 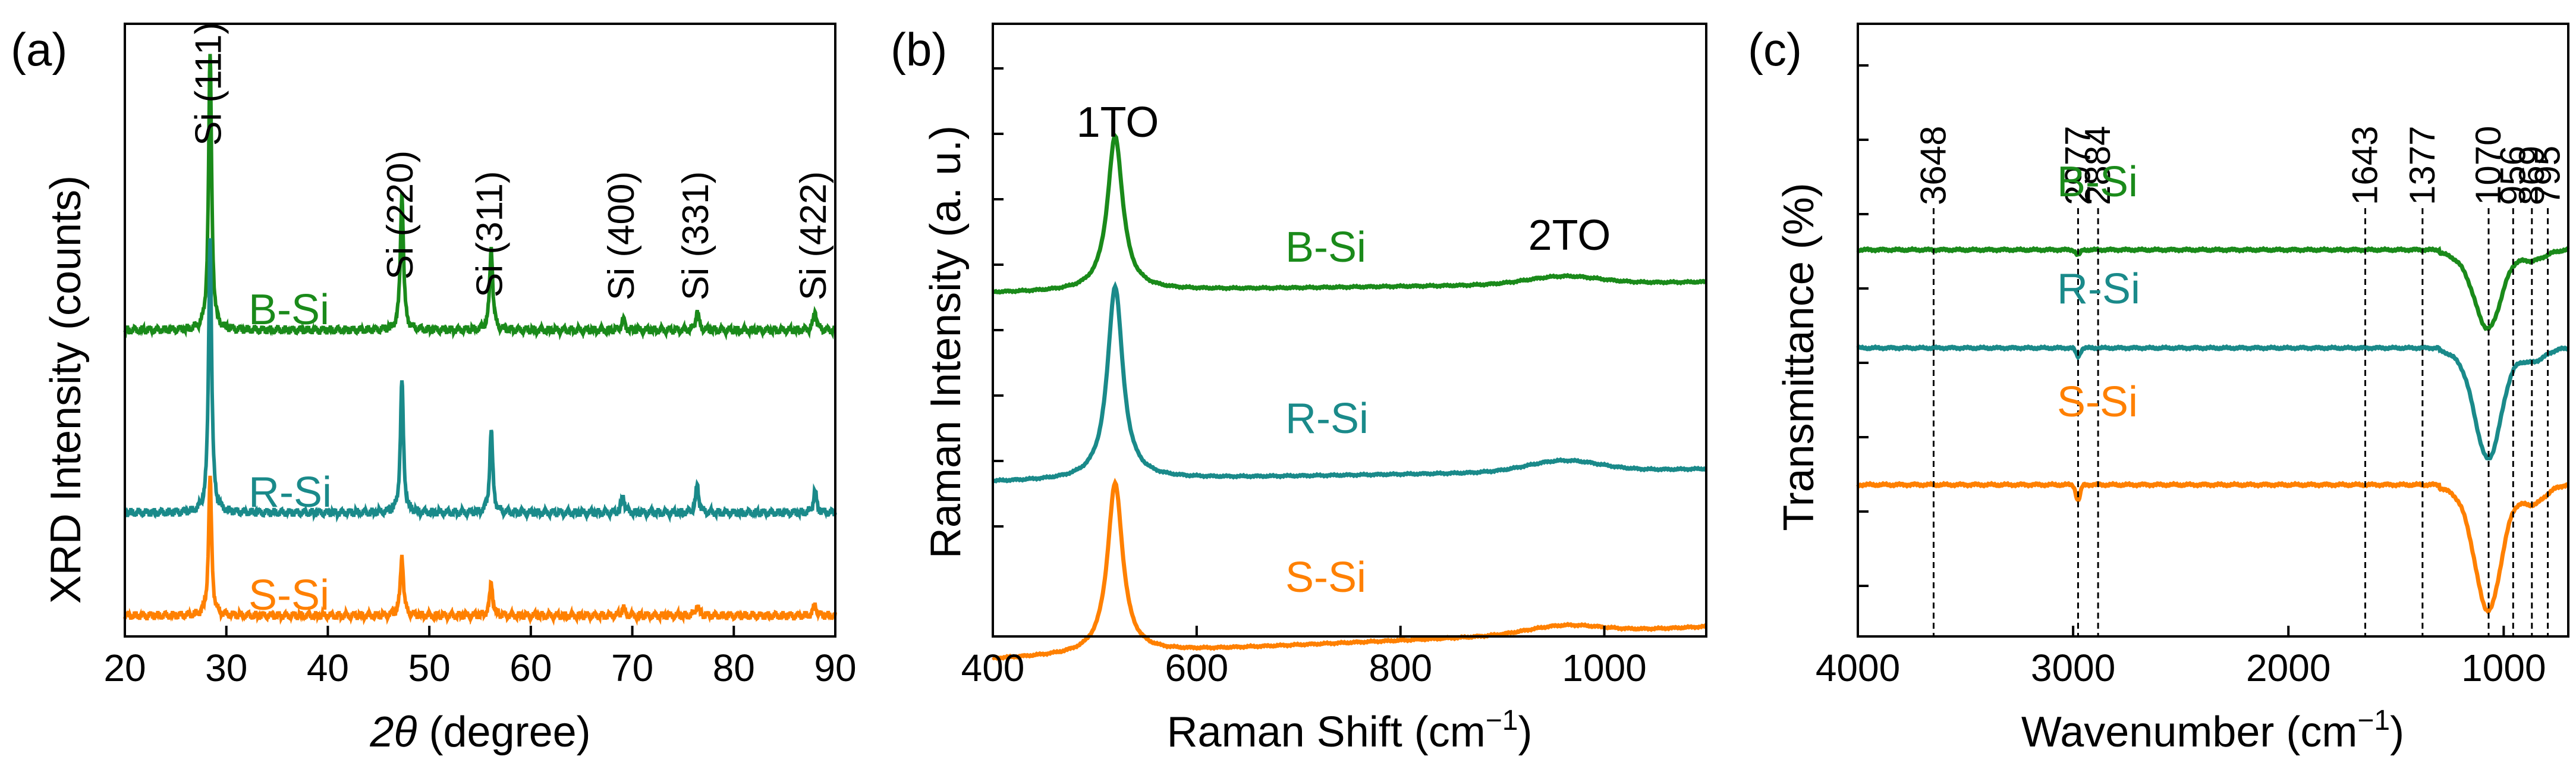 What do you see at coordinates (1858, 668) in the screenshot?
I see `panel-c-x-tick-label: 4000` at bounding box center [1858, 668].